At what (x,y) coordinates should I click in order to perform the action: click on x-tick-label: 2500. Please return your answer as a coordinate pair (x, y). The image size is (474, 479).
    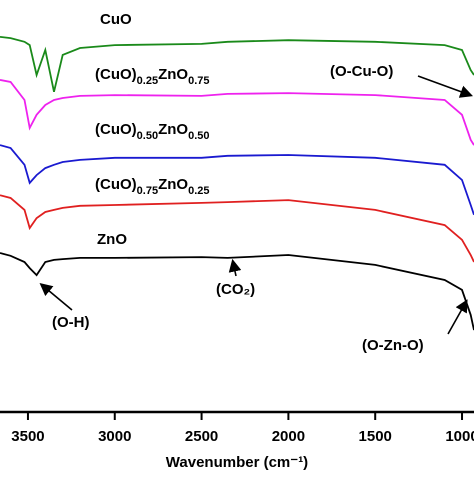
    Looking at the image, I should click on (201, 436).